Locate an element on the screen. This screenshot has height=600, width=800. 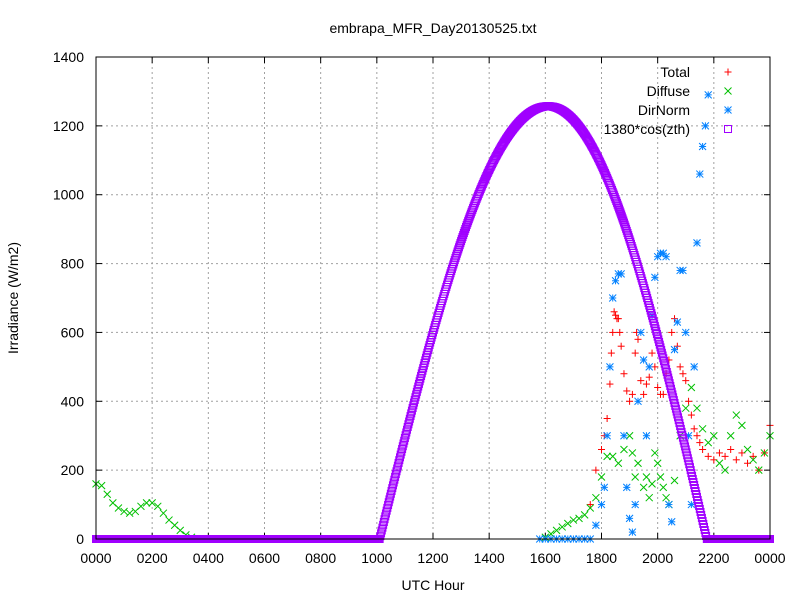
x-tick-label: 2000 is located at coordinates (657, 558).